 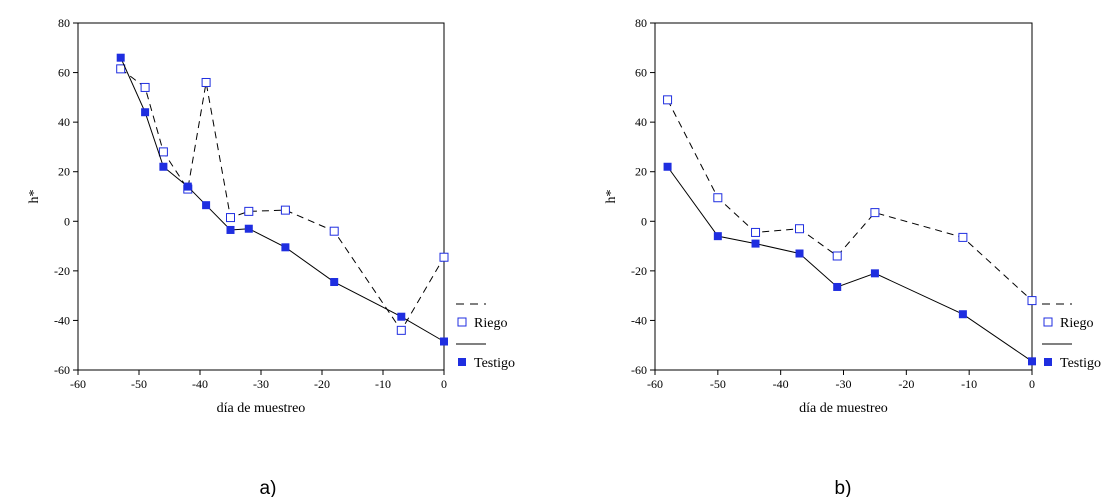 I want to click on panel-label: b), so click(x=843, y=487).